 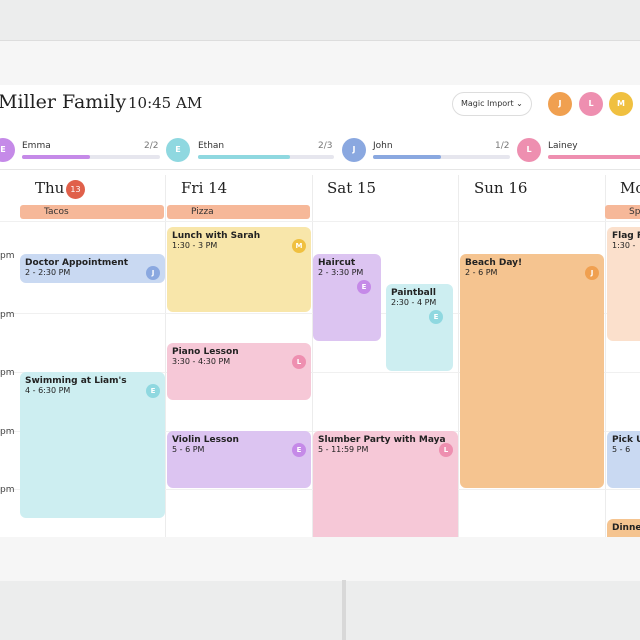 I want to click on member-name: Ethan, so click(x=211, y=146).